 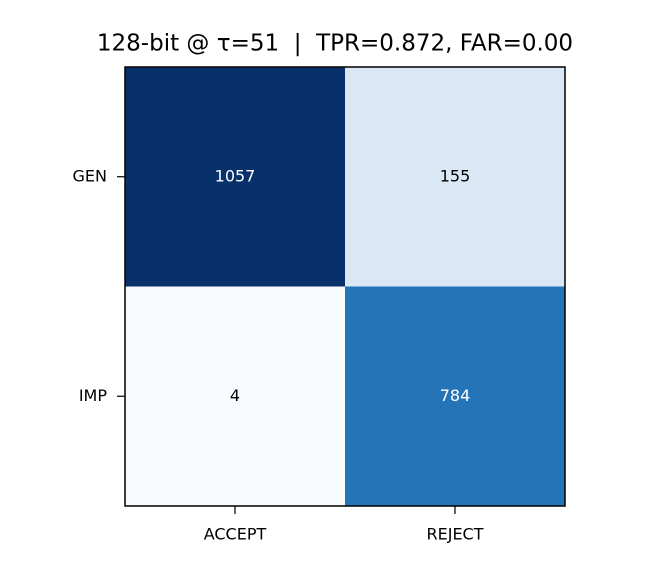 What do you see at coordinates (235, 534) in the screenshot?
I see `x-tick-label: ACCEPT` at bounding box center [235, 534].